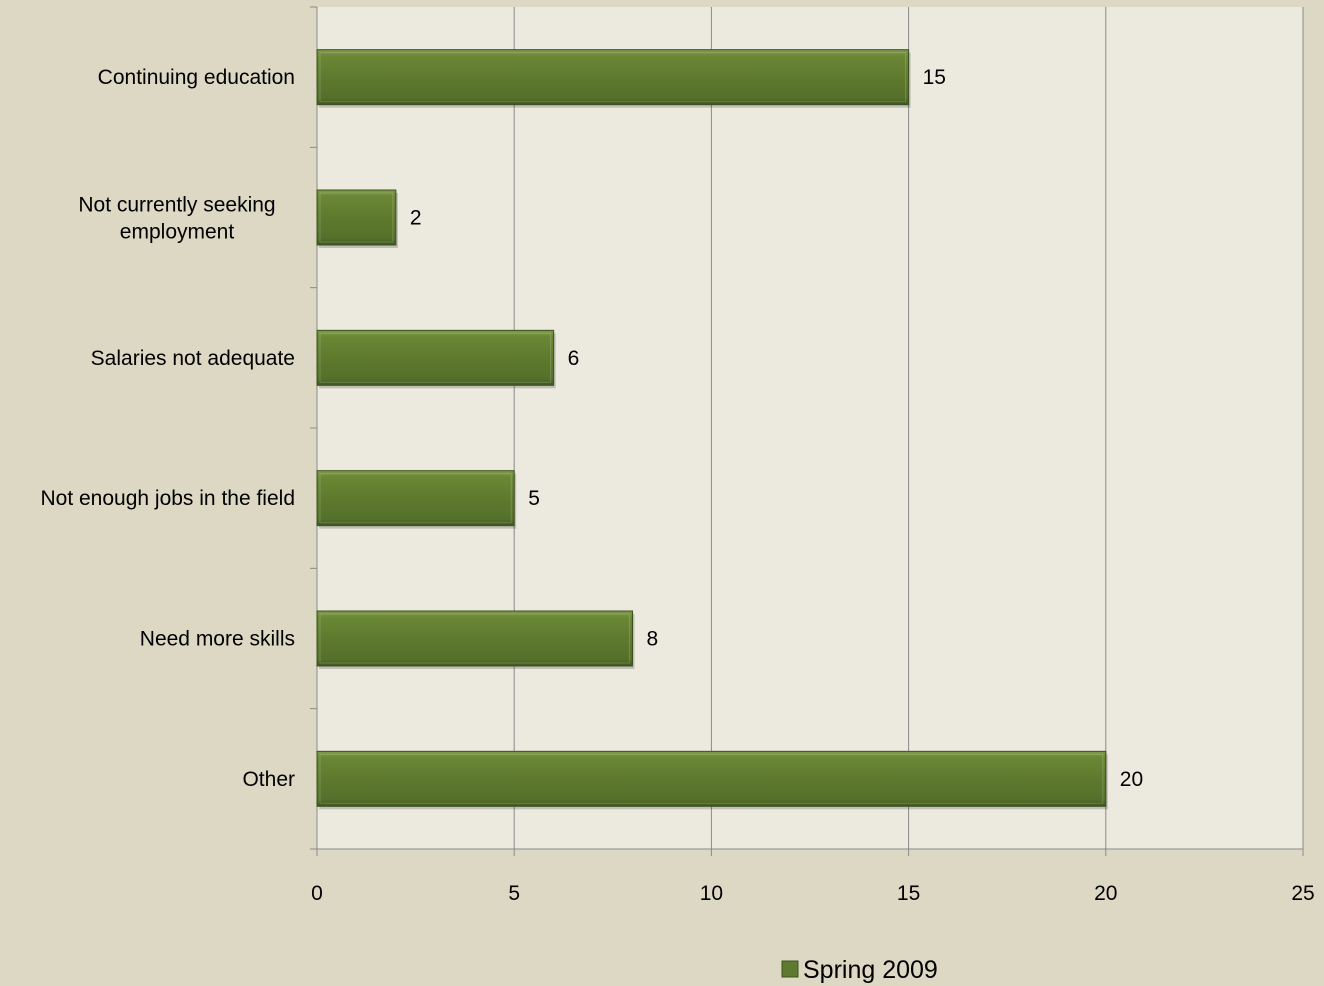  Describe the element at coordinates (790, 969) in the screenshot. I see `legend-swatch` at that location.